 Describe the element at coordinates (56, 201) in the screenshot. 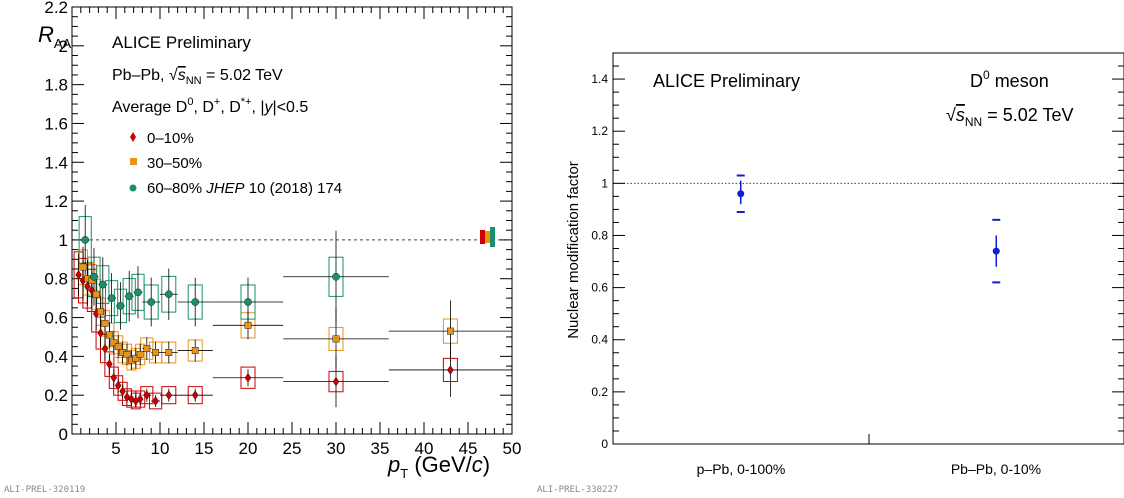

I see `left-y-tick-label: 1.2` at that location.